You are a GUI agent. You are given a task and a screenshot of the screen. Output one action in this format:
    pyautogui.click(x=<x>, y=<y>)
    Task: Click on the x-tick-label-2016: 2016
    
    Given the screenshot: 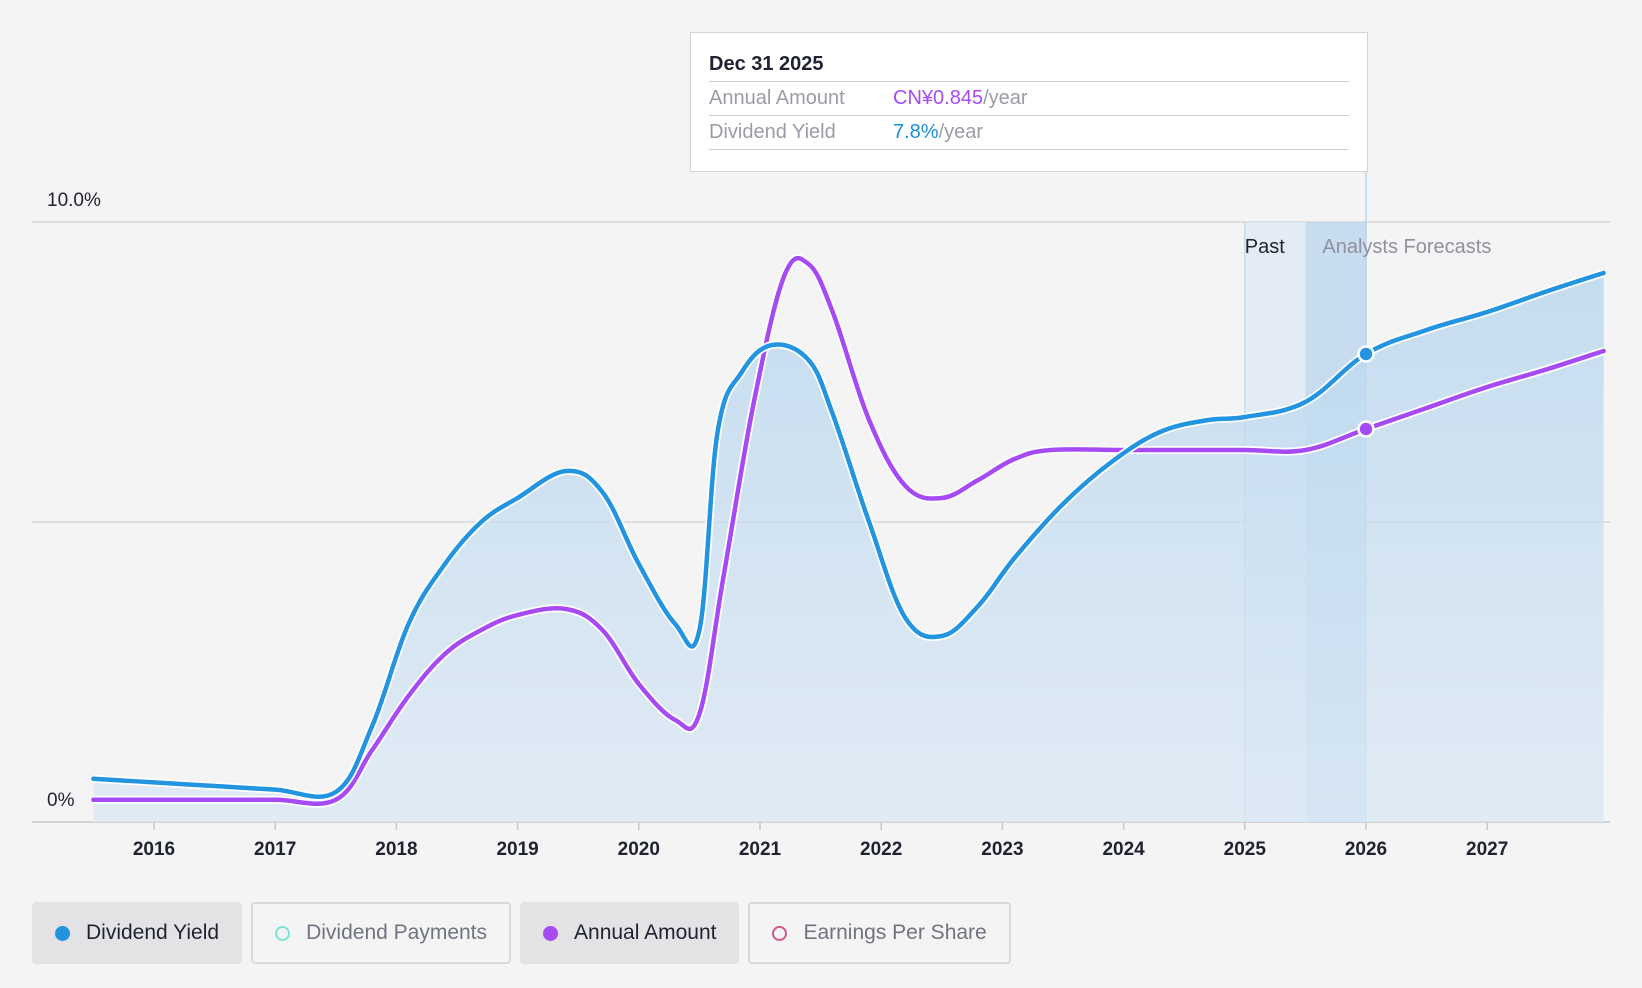 What is the action you would take?
    pyautogui.click(x=154, y=849)
    